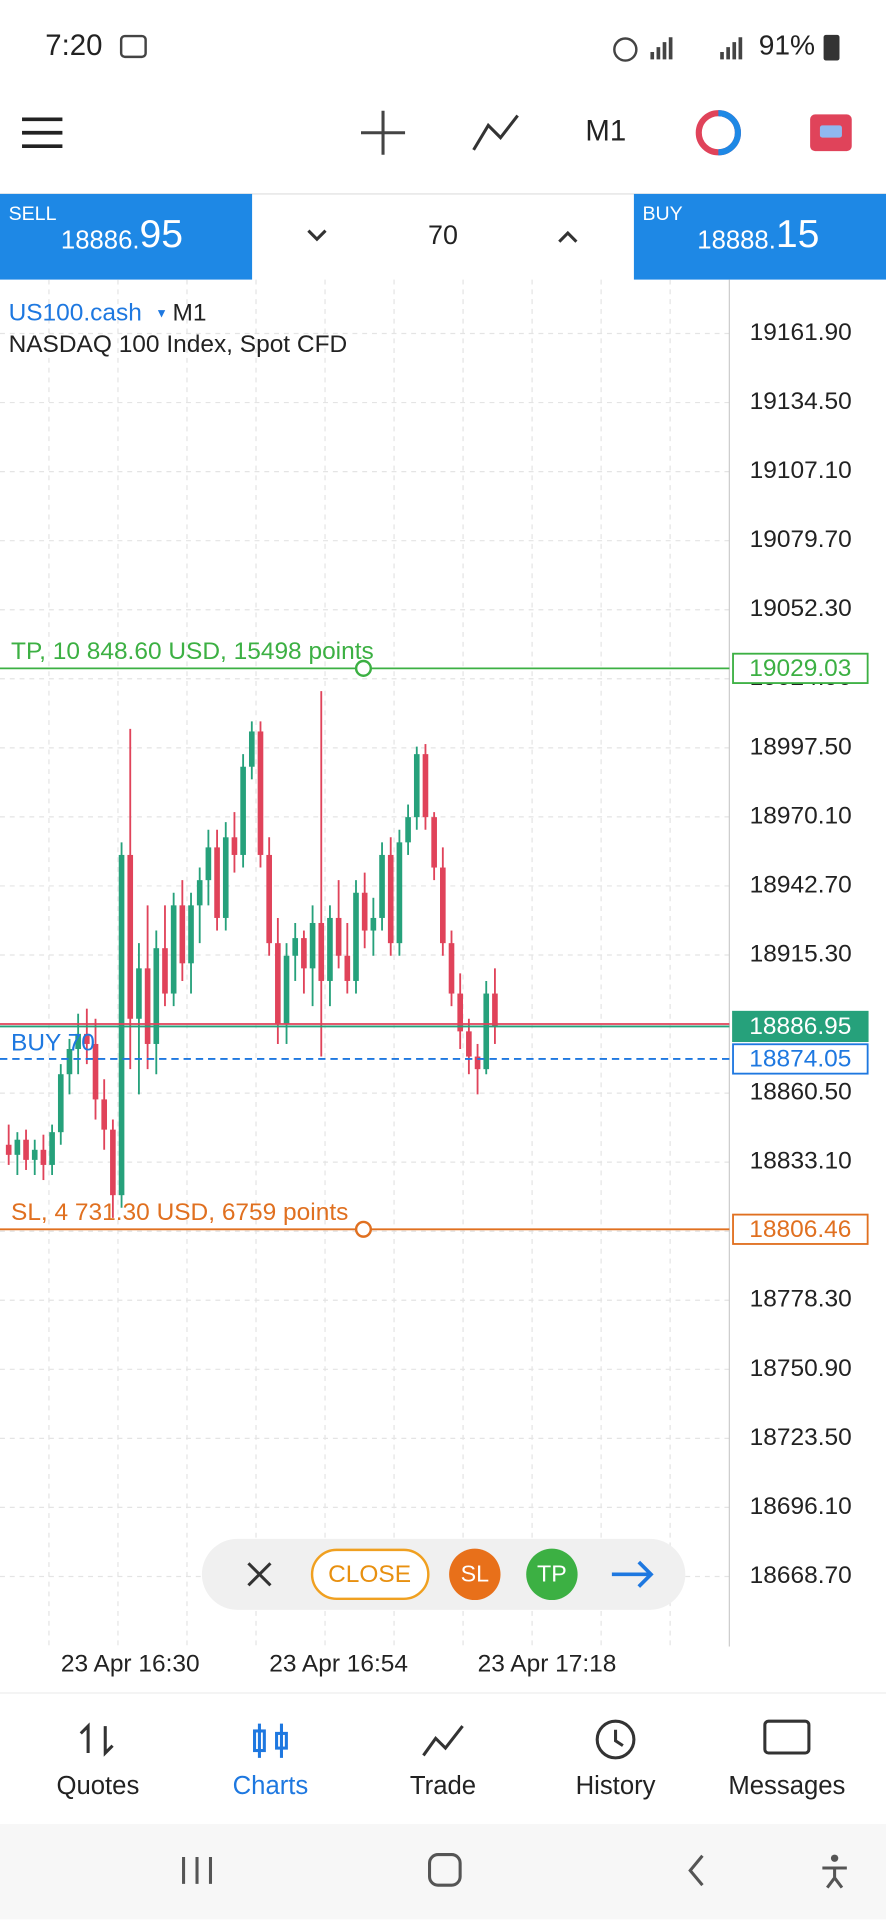 The width and height of the screenshot is (886, 1920). Describe the element at coordinates (801, 332) in the screenshot. I see `y-tick-label: 19161.90` at that location.